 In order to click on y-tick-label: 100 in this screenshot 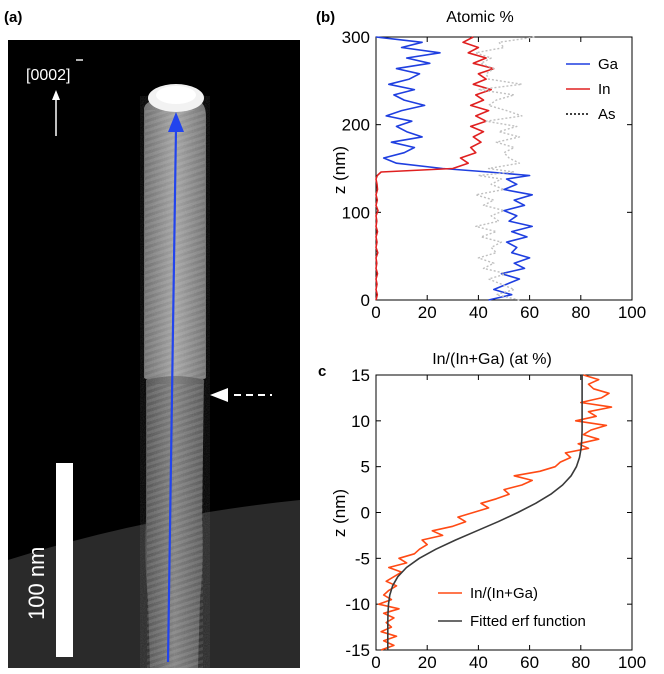, I will do `click(356, 212)`.